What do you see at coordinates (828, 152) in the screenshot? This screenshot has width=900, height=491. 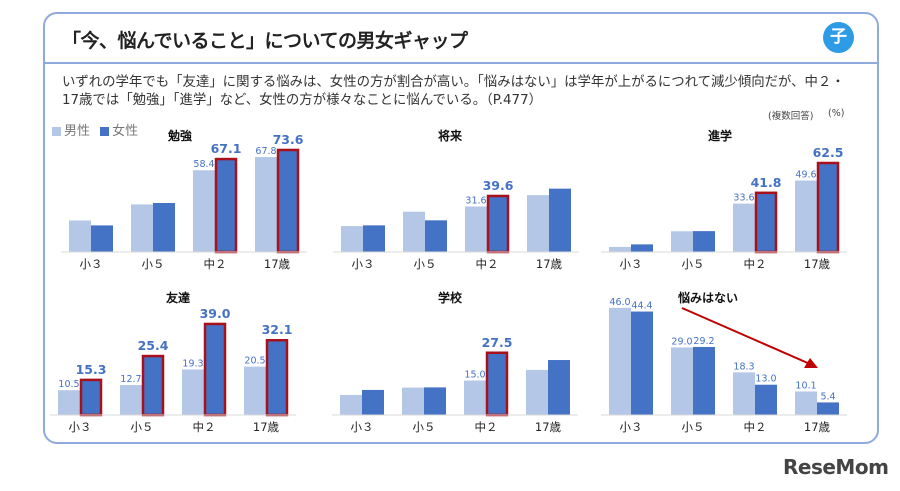 I see `female-value-label: 62.5` at bounding box center [828, 152].